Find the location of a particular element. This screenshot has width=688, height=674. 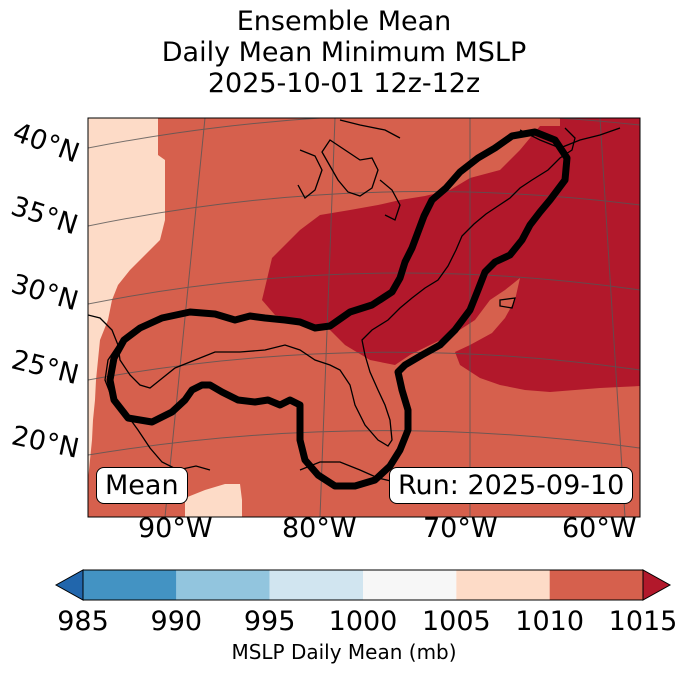

lon-label-80w: 80°W is located at coordinates (319, 528).